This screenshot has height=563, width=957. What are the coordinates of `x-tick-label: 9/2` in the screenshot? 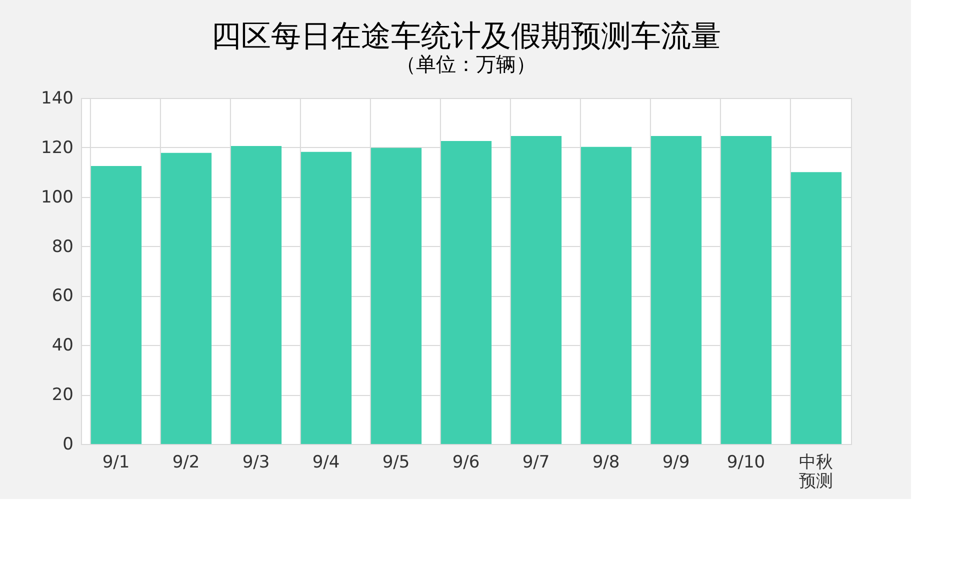 It's located at (186, 462).